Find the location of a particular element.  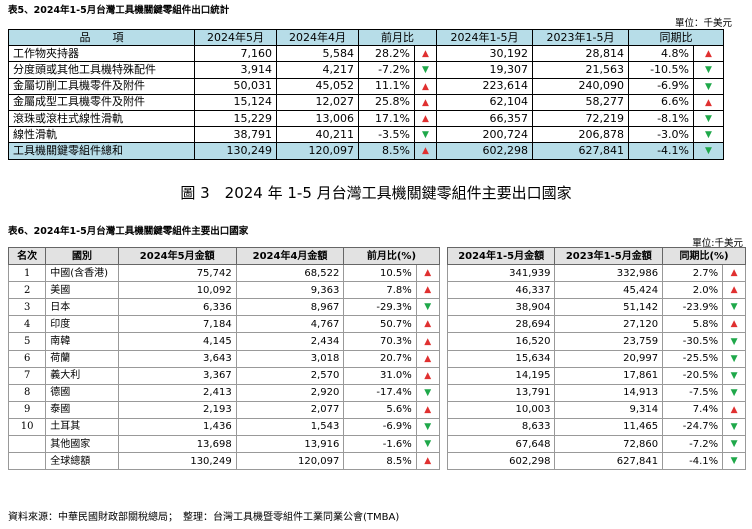

mom-value: 70.3% is located at coordinates (380, 341).